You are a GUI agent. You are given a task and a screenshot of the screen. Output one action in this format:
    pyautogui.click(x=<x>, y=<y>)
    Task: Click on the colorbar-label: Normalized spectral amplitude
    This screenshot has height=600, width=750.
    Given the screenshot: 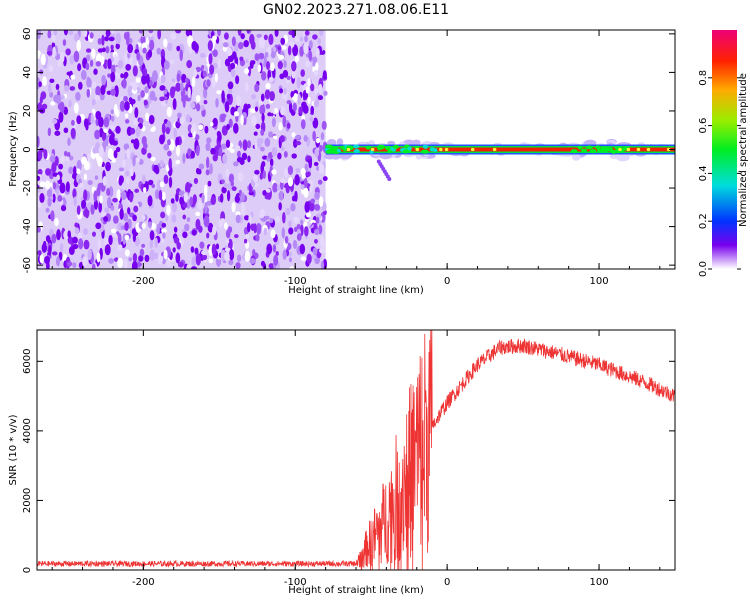 What is the action you would take?
    pyautogui.click(x=743, y=150)
    